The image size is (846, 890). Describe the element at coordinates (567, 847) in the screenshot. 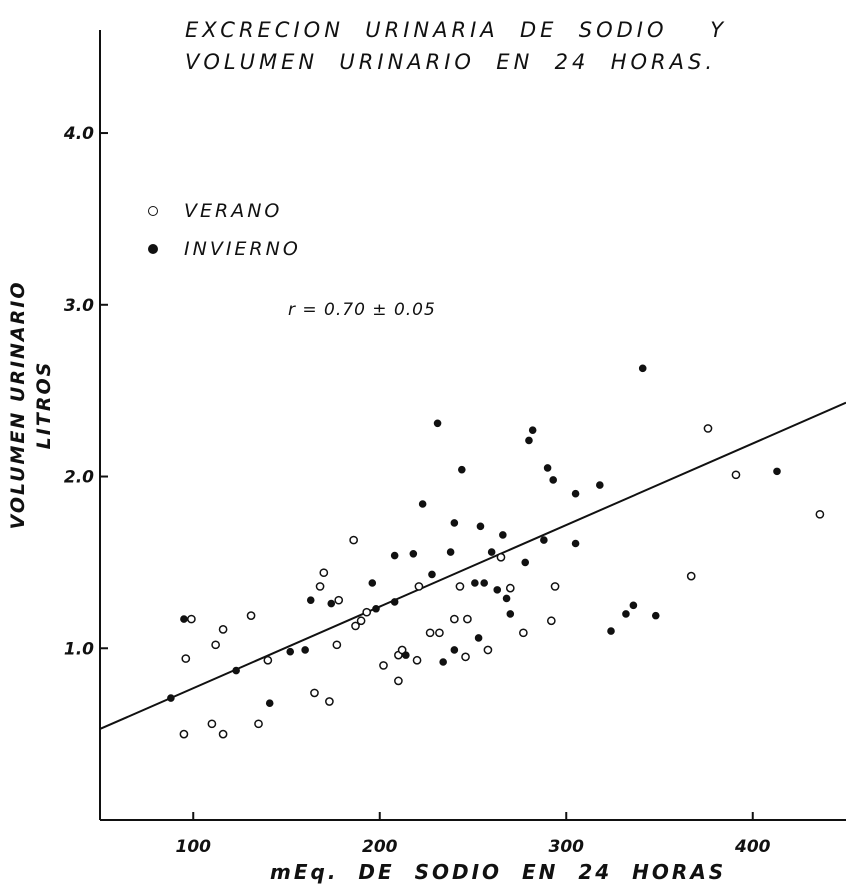

I see `x-tick-label: 300` at that location.